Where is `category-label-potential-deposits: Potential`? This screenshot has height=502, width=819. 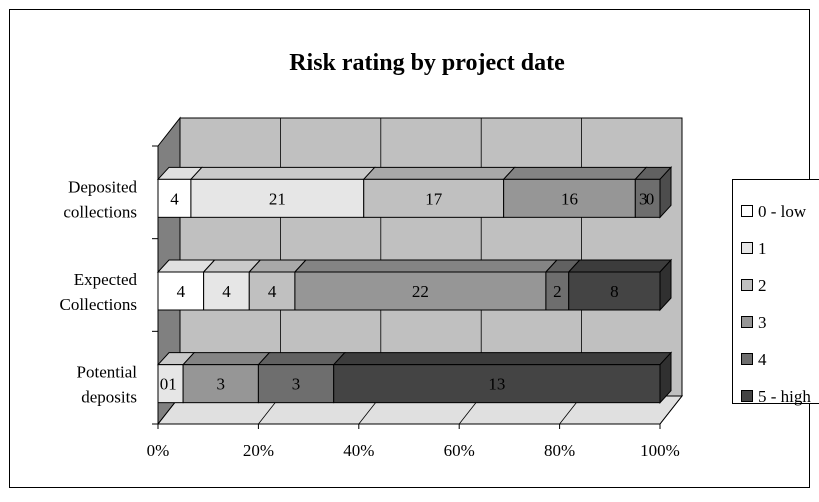
category-label-potential-deposits: Potential is located at coordinates (107, 372).